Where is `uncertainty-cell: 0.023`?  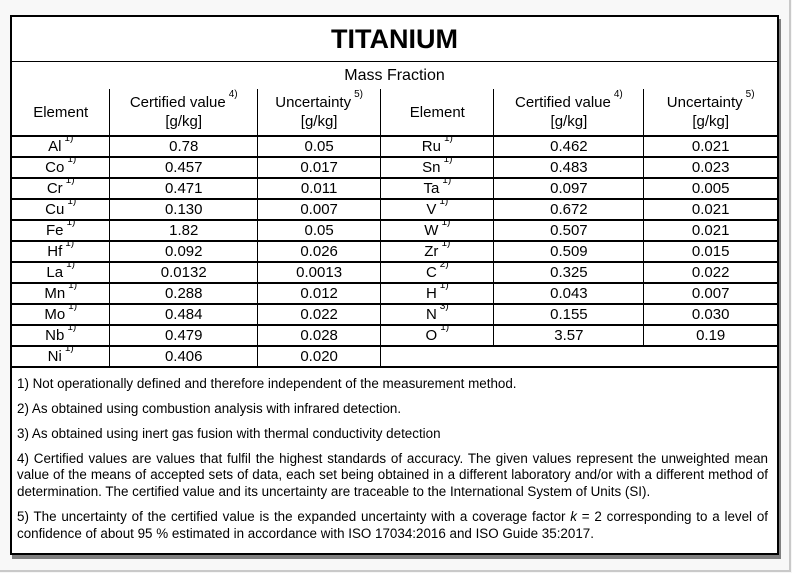
uncertainty-cell: 0.023 is located at coordinates (710, 168).